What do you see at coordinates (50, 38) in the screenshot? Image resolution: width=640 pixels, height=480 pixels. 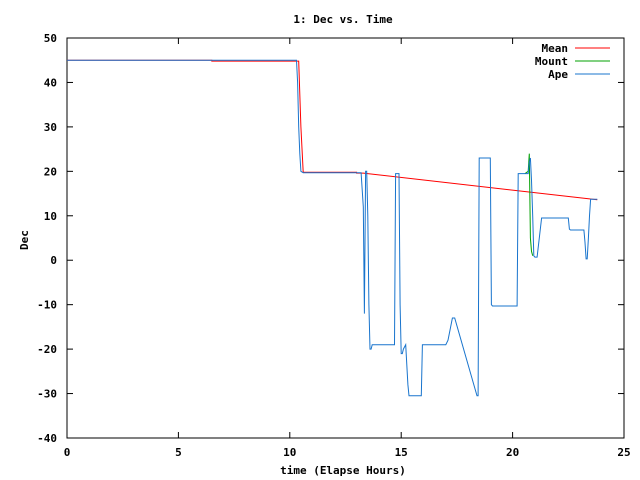 I see `y-tick-label: 50` at bounding box center [50, 38].